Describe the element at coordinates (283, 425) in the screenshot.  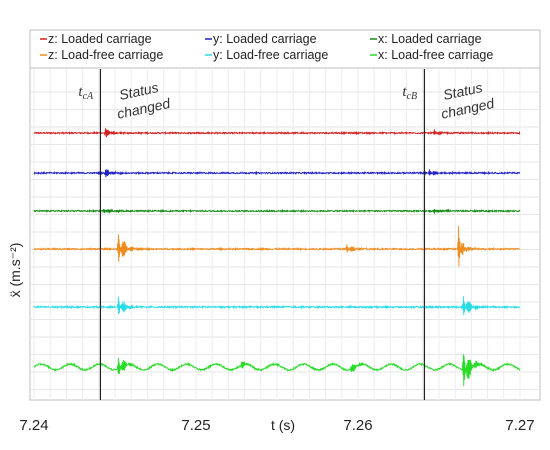
I see `x-axis-title: t (s)` at that location.